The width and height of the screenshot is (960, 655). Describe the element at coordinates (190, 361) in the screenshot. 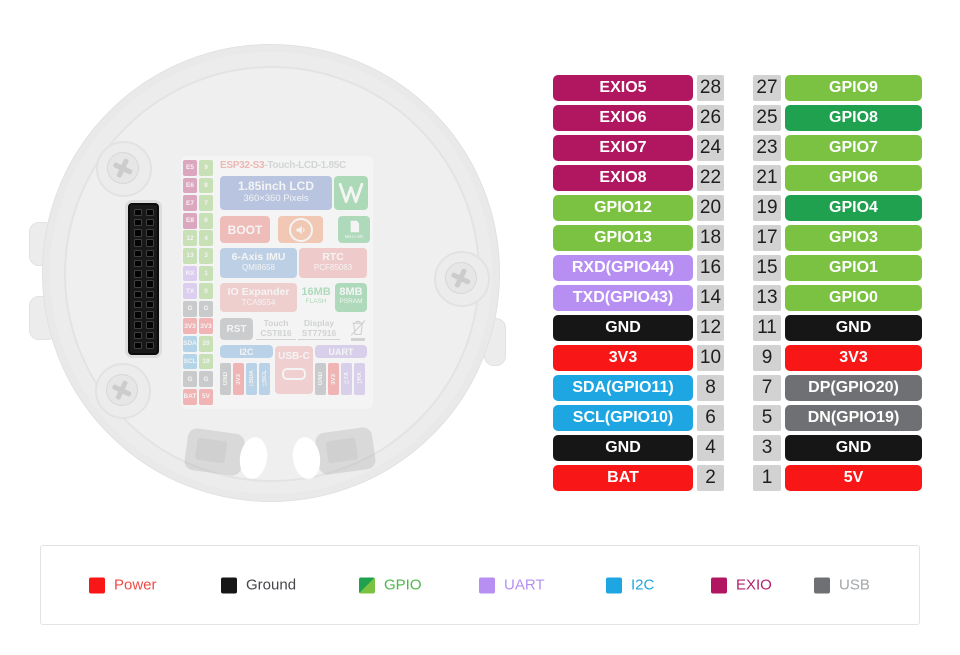

I see `sticker-side-pin-cell: SCL` at that location.